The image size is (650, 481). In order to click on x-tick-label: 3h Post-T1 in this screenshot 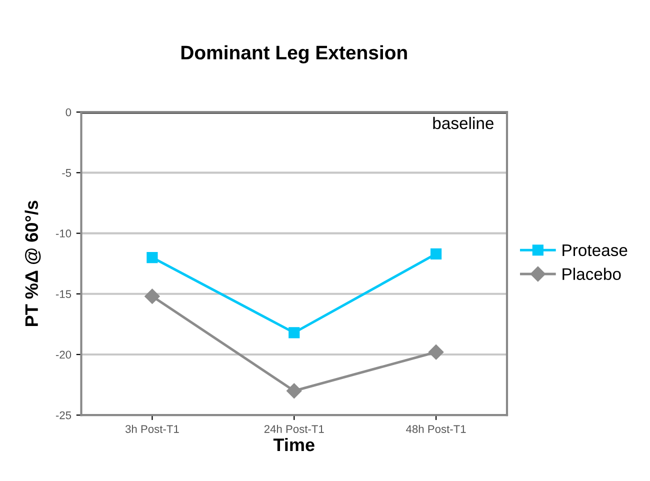, I will do `click(152, 428)`.